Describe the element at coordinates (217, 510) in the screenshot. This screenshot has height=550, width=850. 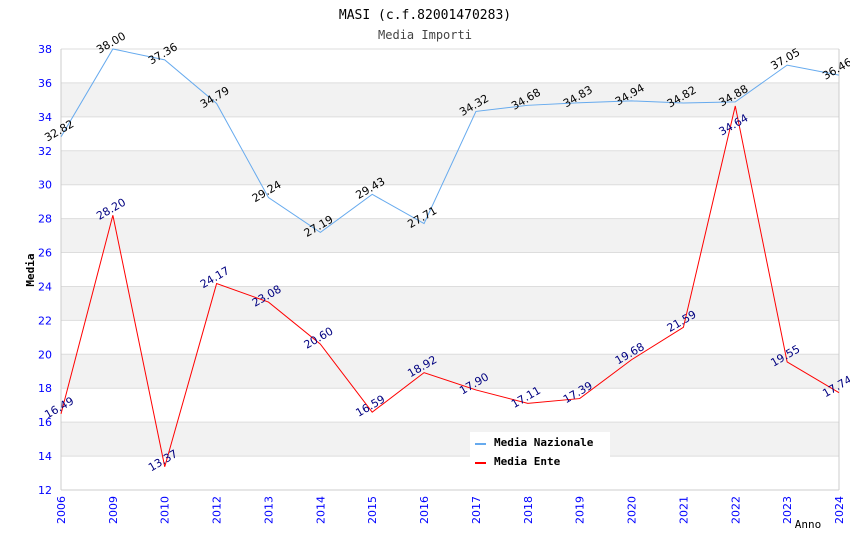
I see `x-tick-label: 2012` at that location.